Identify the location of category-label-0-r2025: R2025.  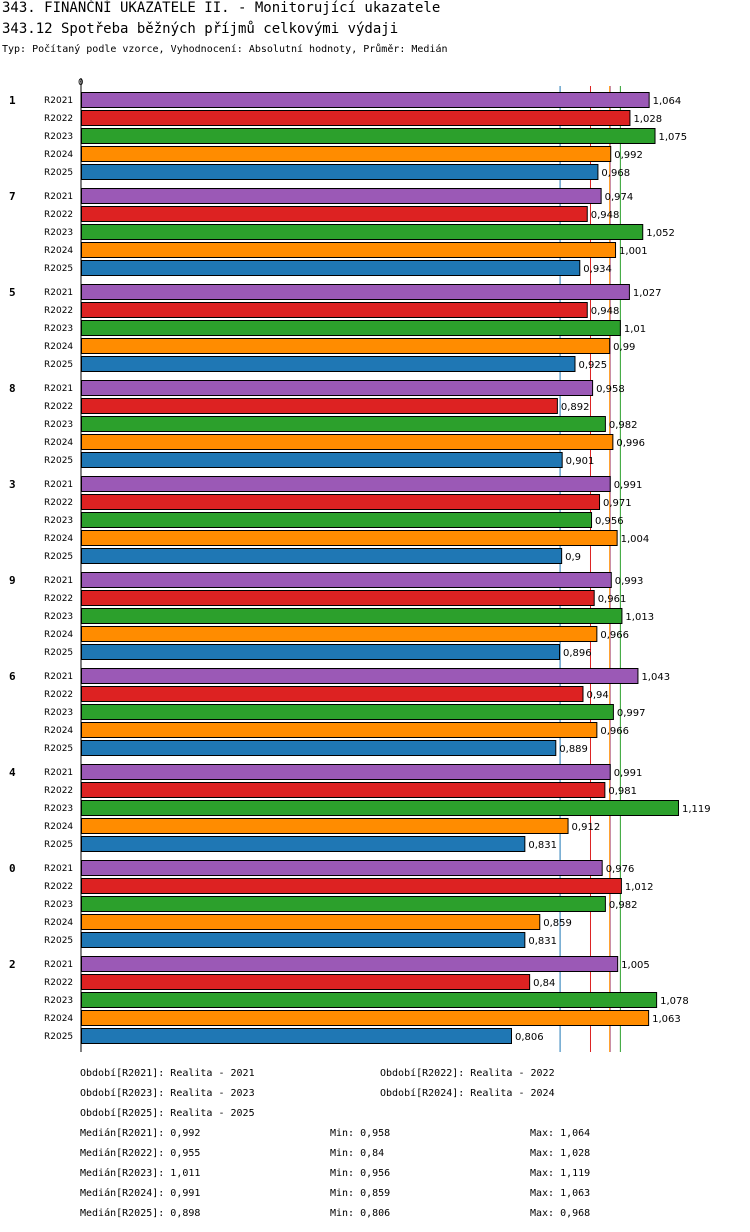
(58, 941).